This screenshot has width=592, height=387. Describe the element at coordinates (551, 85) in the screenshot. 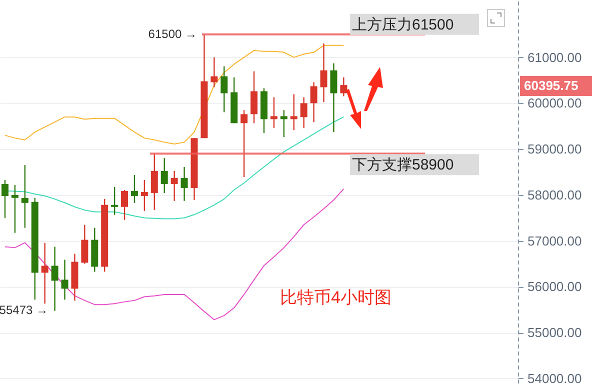

I see `text: 60395.75` at that location.